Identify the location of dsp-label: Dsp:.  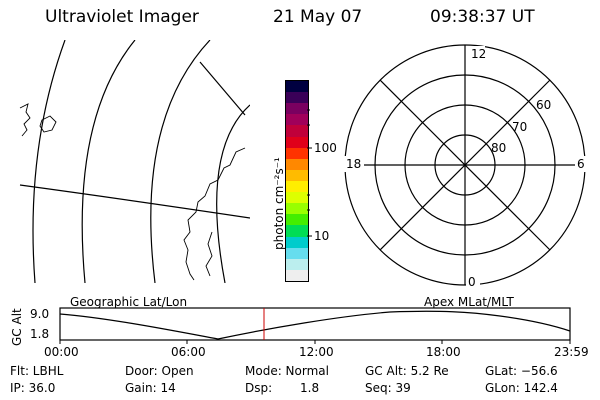
(259, 388).